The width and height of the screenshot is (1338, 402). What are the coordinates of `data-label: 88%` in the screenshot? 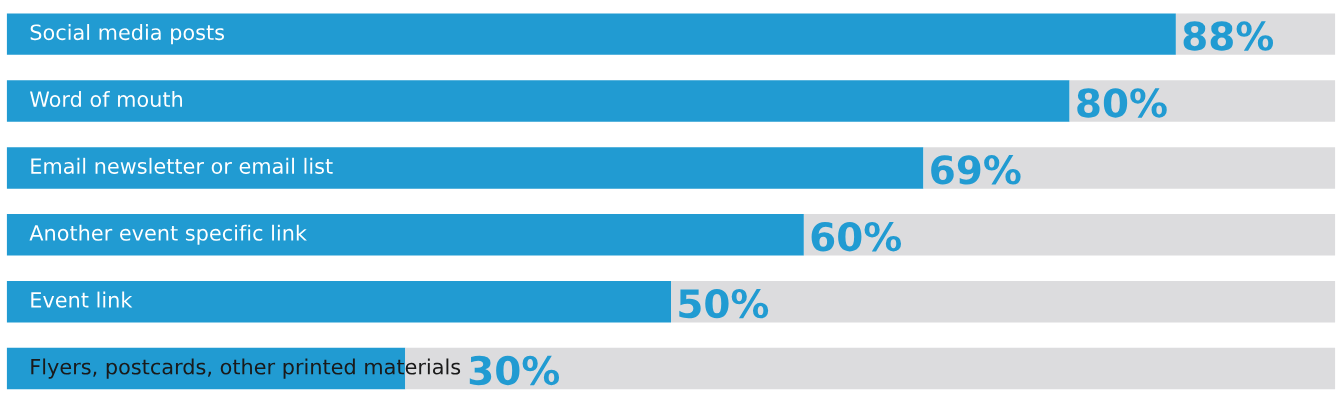 It's located at (1228, 36).